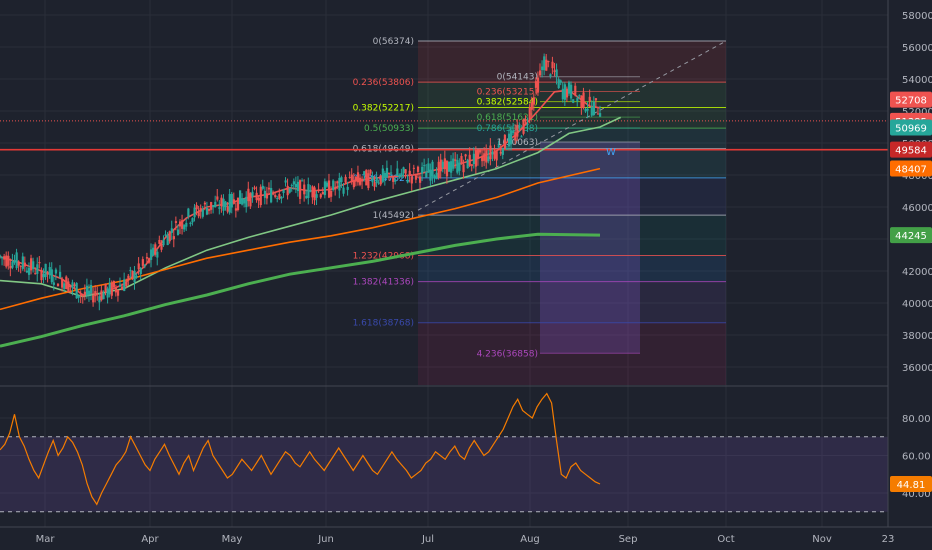  I want to click on rsi-tick-label: 80.00, so click(916, 419).